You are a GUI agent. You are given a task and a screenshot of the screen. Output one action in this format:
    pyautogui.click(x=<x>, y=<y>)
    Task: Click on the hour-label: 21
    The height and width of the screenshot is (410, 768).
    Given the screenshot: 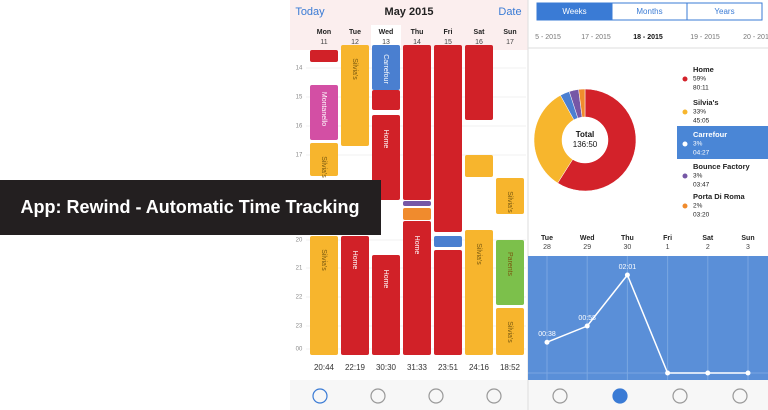 What is the action you would take?
    pyautogui.click(x=299, y=269)
    